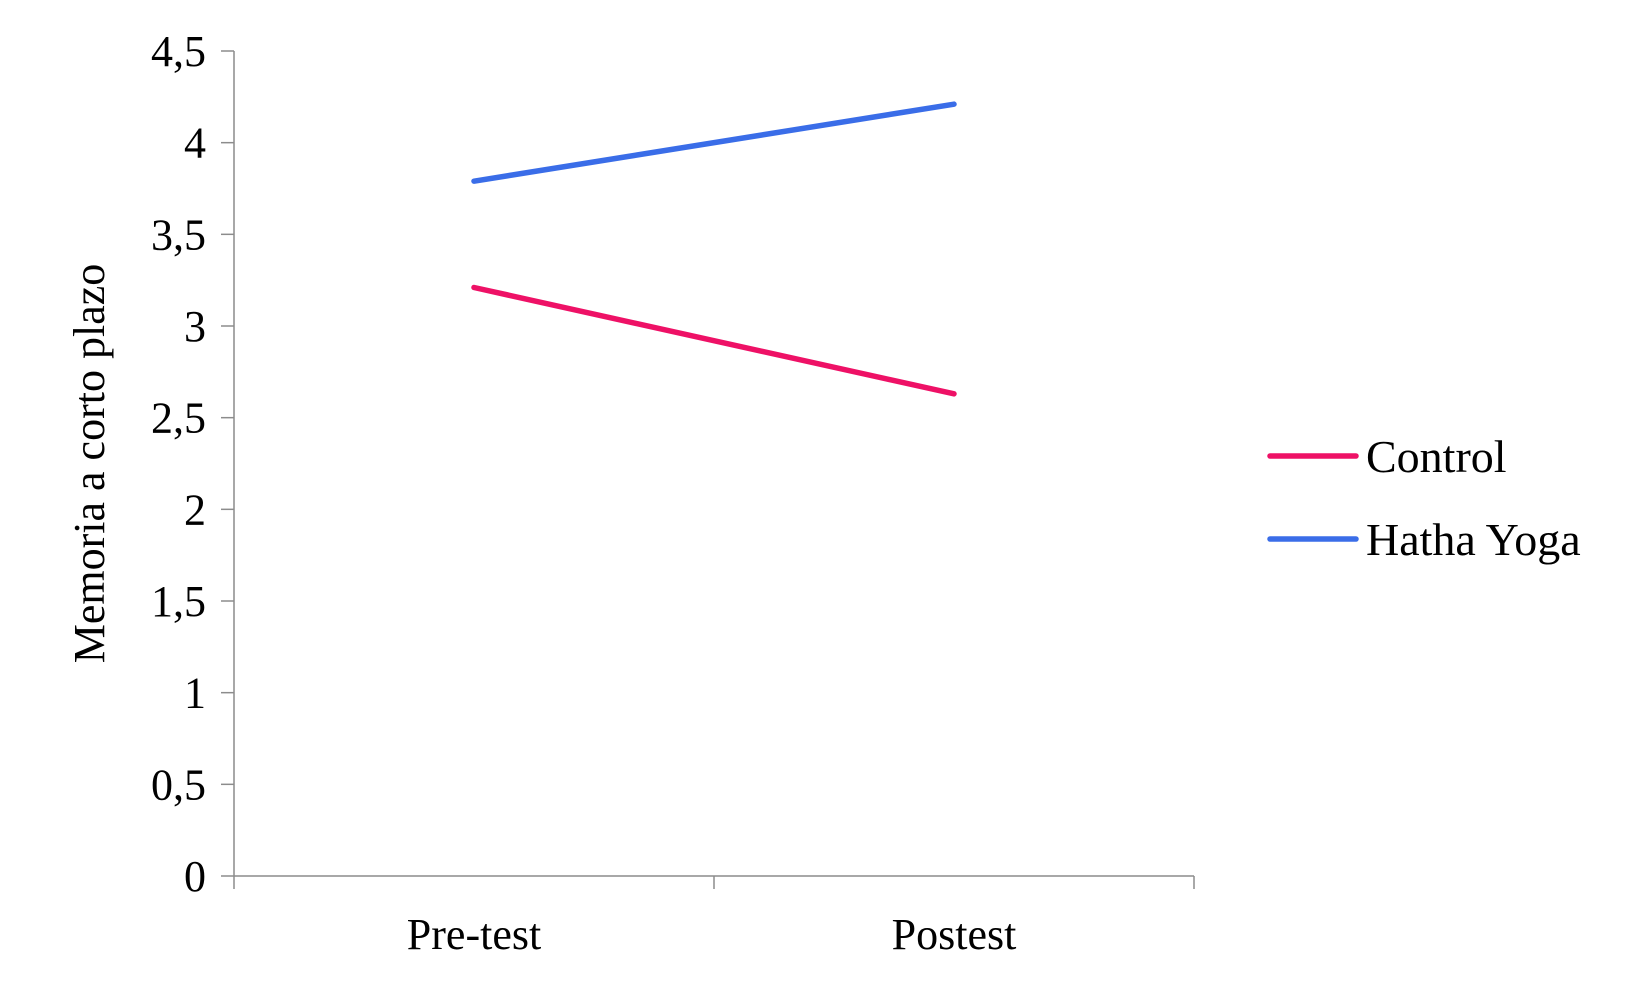 Image resolution: width=1650 pixels, height=990 pixels. What do you see at coordinates (1424, 498) in the screenshot?
I see `legend: Control Hatha Yoga` at bounding box center [1424, 498].